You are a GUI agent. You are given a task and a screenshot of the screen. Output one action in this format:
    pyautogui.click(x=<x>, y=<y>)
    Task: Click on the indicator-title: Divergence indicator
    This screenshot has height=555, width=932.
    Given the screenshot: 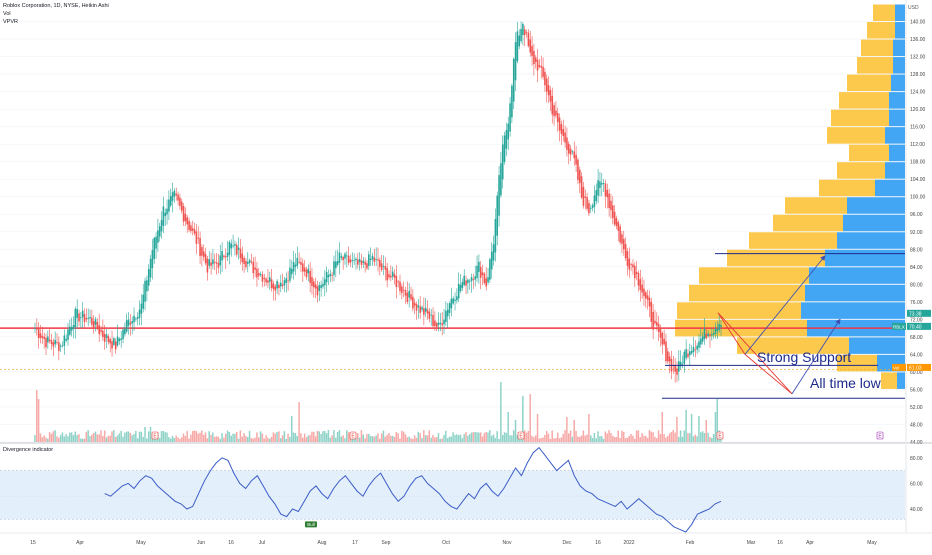 What is the action you would take?
    pyautogui.click(x=28, y=450)
    